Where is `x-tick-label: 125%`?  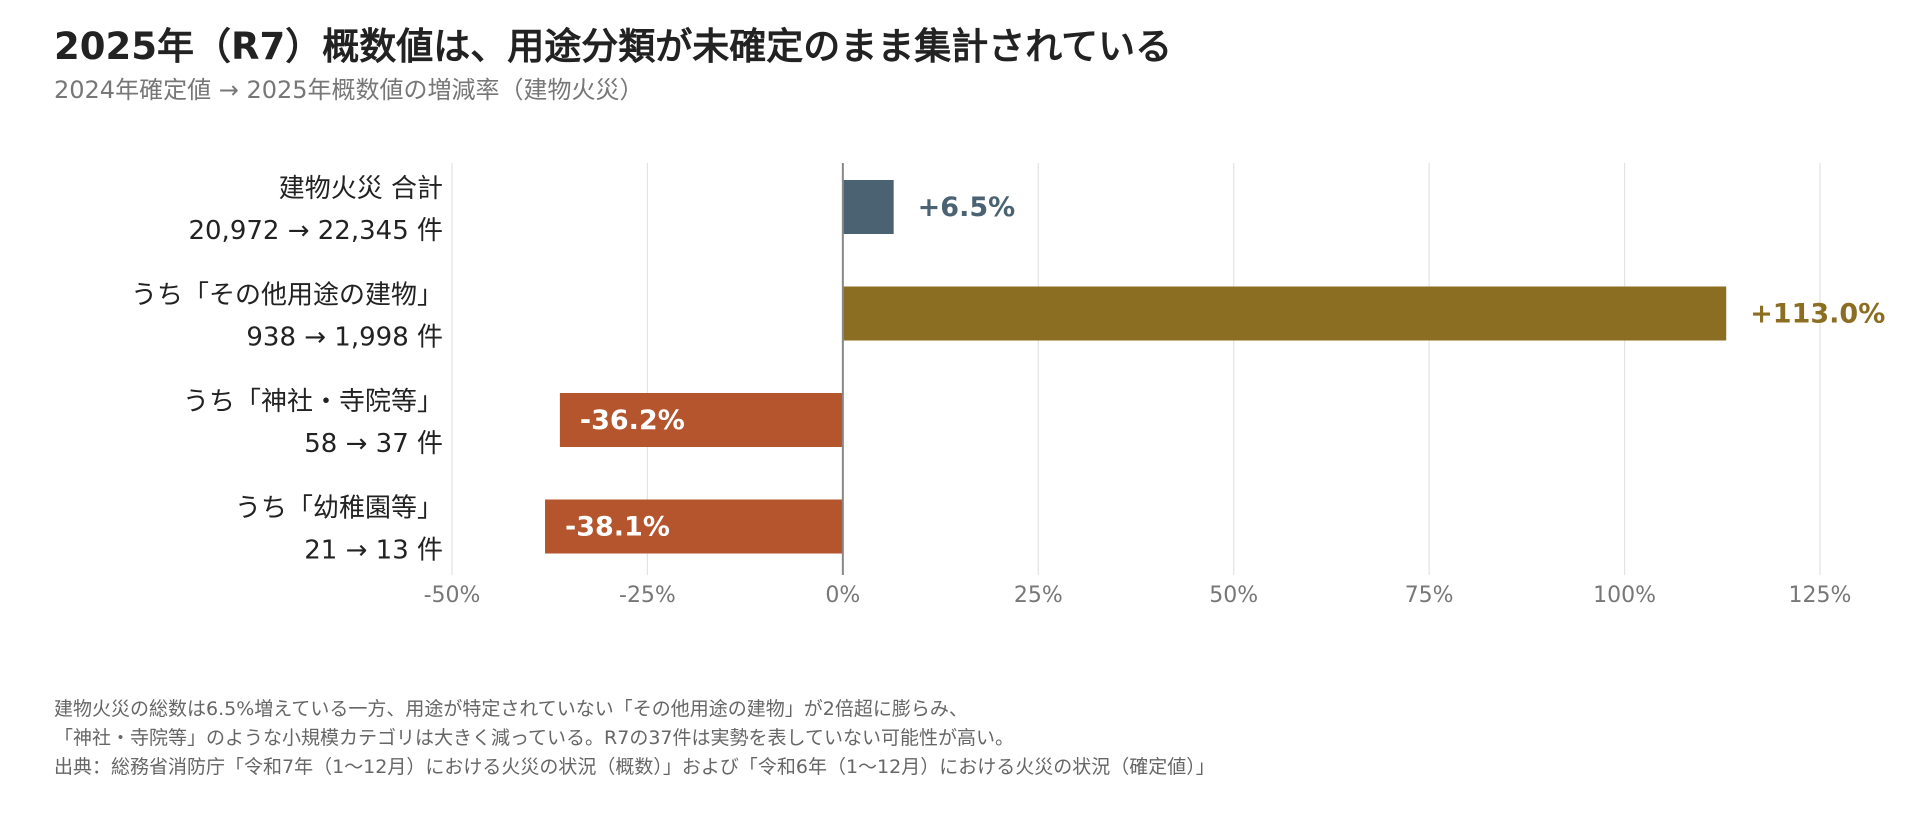
x-tick-label: 125% is located at coordinates (1820, 595).